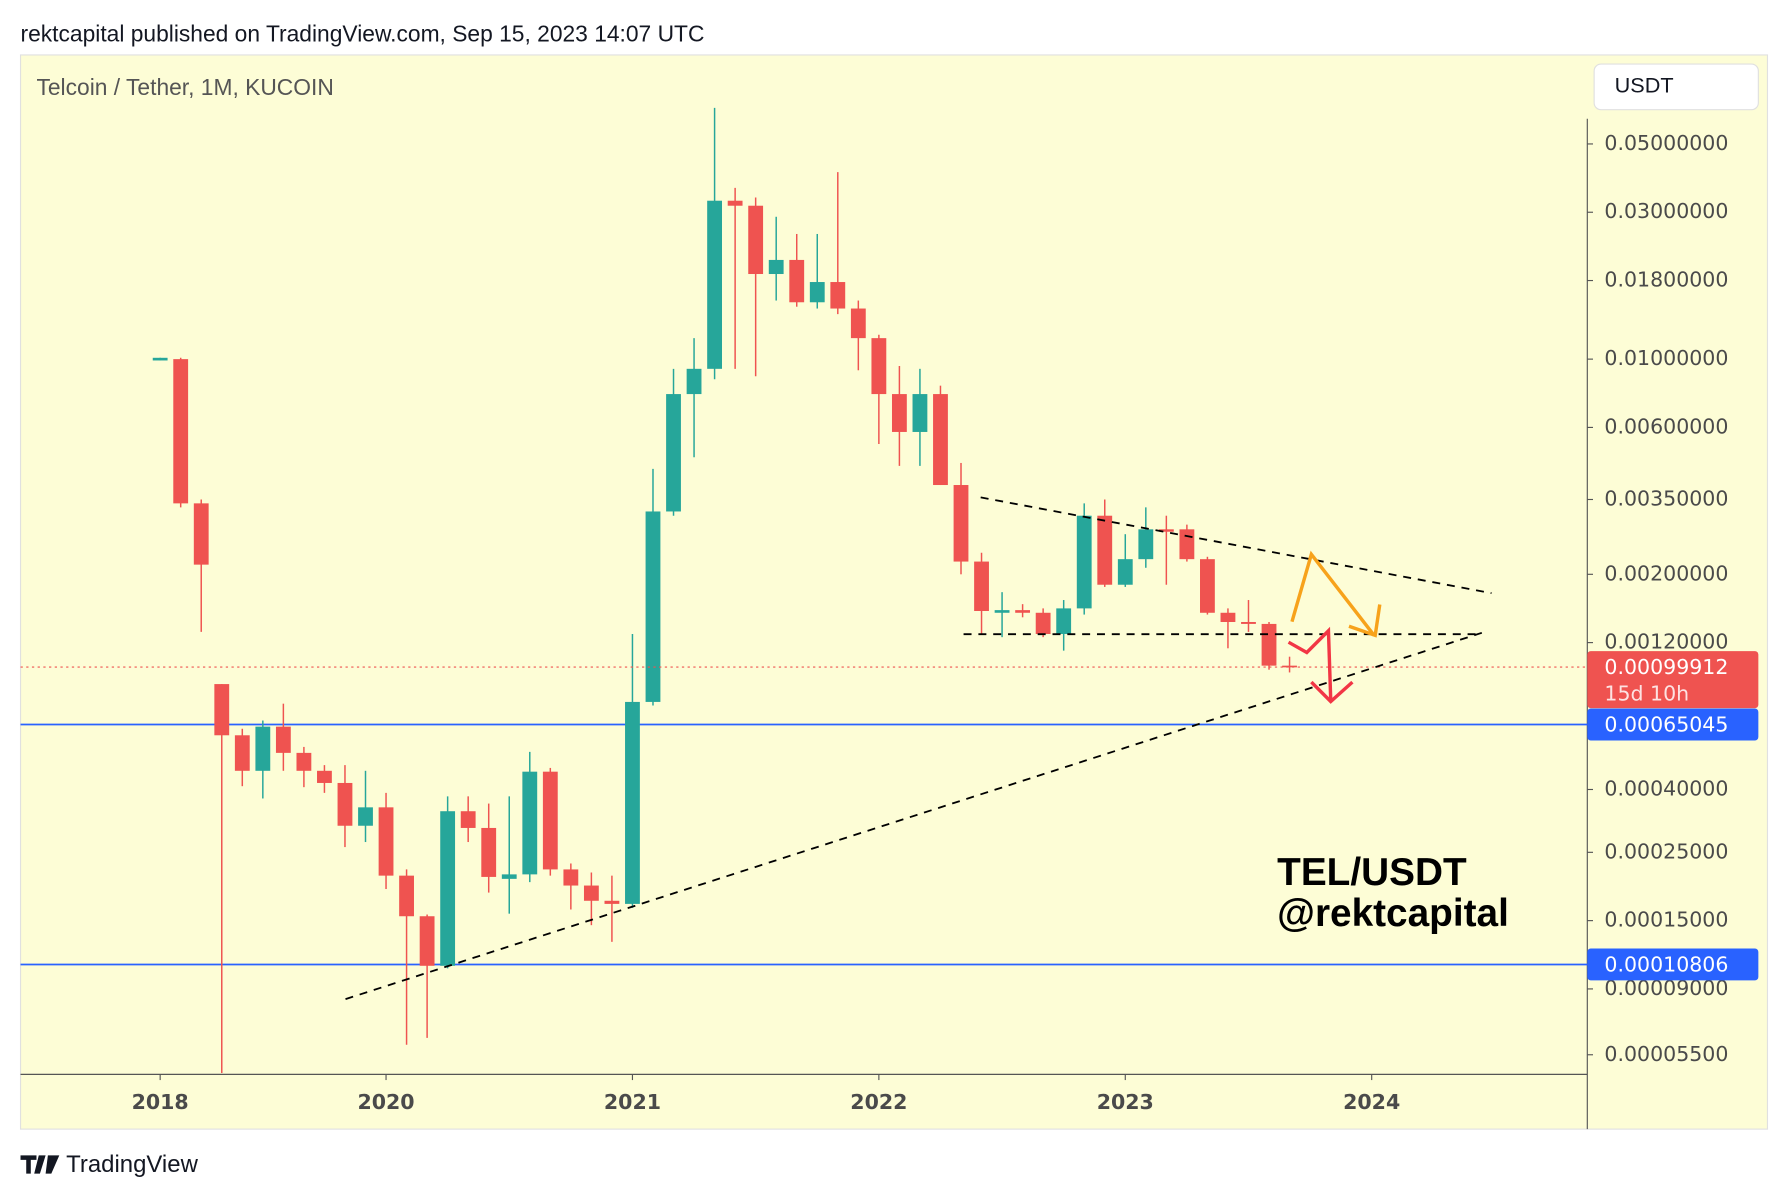 This screenshot has width=1788, height=1200. Describe the element at coordinates (1666, 498) in the screenshot. I see `y-tick-label: 0.00350000` at that location.